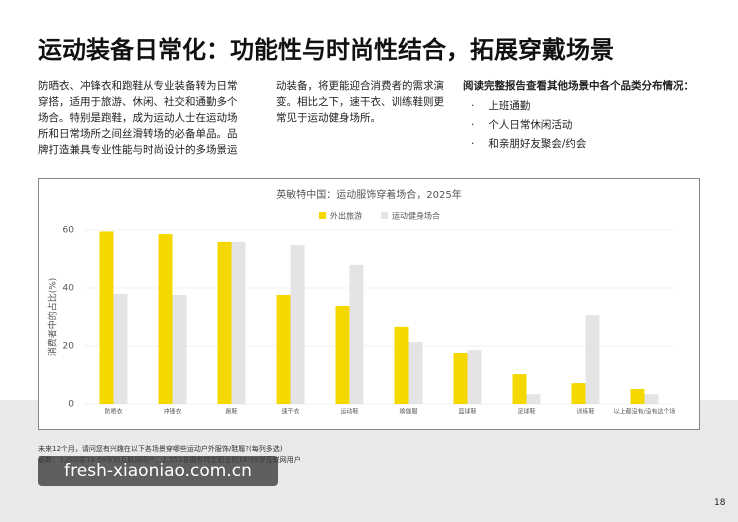 The width and height of the screenshot is (738, 522). Describe the element at coordinates (69, 347) in the screenshot. I see `y-tick-label: 20` at that location.